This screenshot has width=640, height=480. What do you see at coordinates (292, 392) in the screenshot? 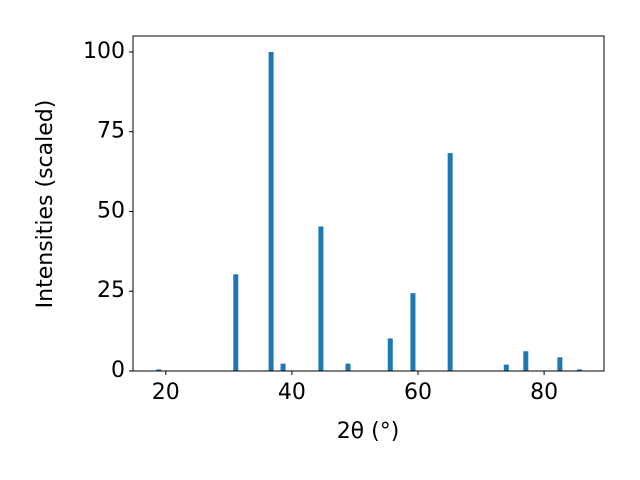
I see `x-tick-label: 40` at bounding box center [292, 392].